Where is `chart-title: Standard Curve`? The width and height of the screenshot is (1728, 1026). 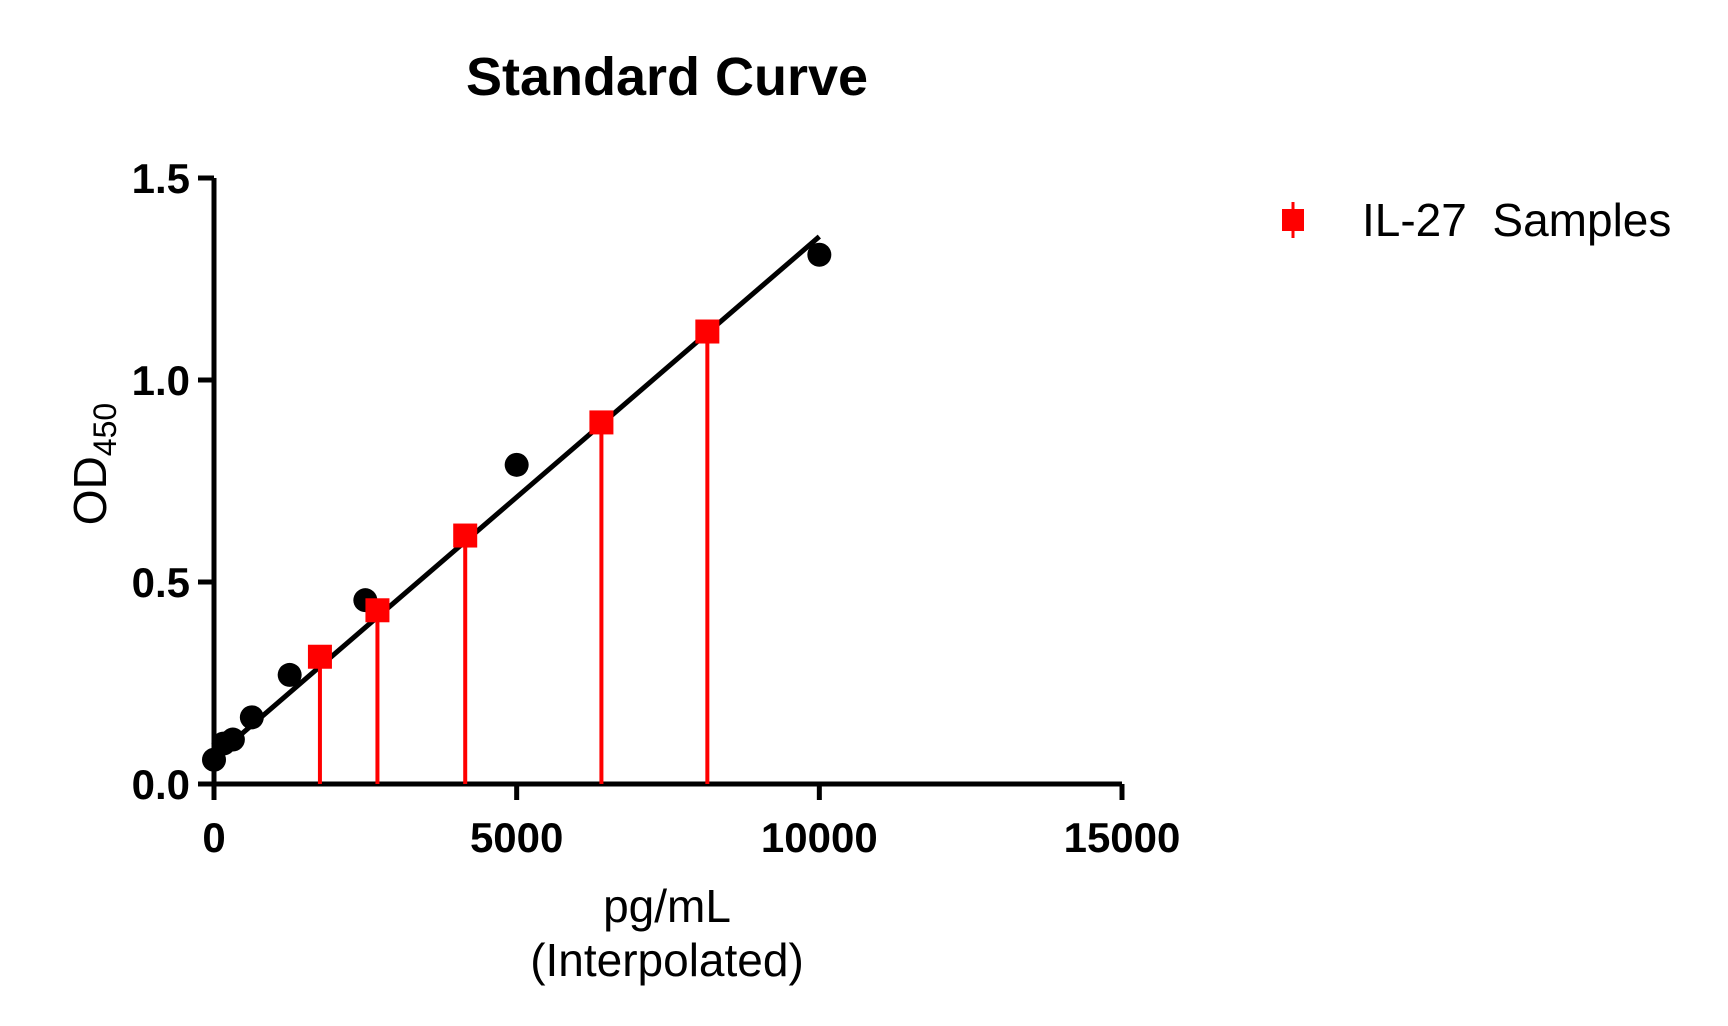 chart-title: Standard Curve is located at coordinates (667, 77).